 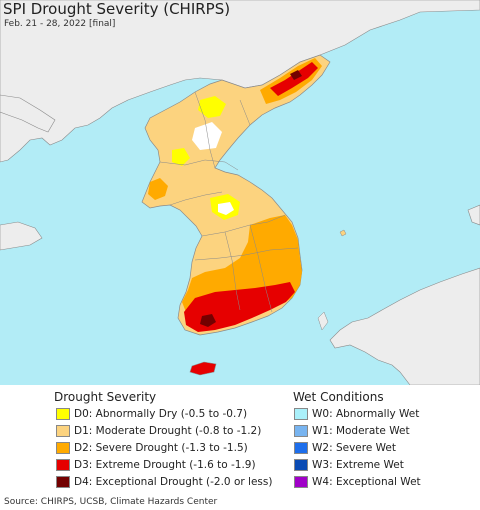 What do you see at coordinates (181, 157) in the screenshot?
I see `d0-patch-west` at bounding box center [181, 157].